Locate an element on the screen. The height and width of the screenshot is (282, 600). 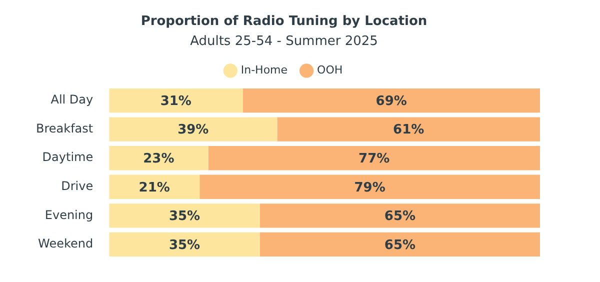
y-tick-label: Breakfast is located at coordinates (65, 128).